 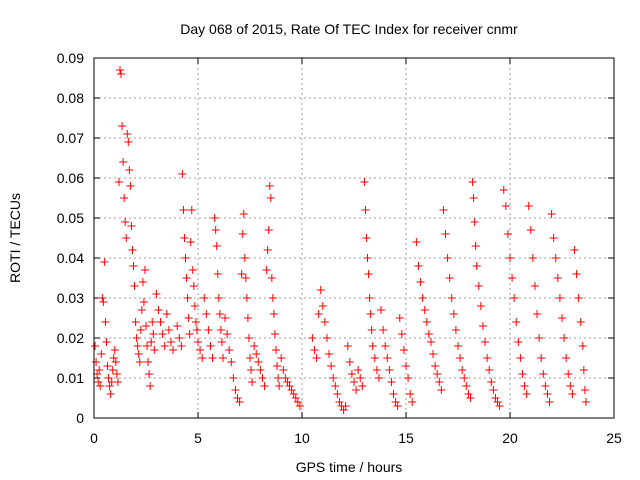 What do you see at coordinates (70, 258) in the screenshot?
I see `y-tick-label: 0.04` at bounding box center [70, 258].